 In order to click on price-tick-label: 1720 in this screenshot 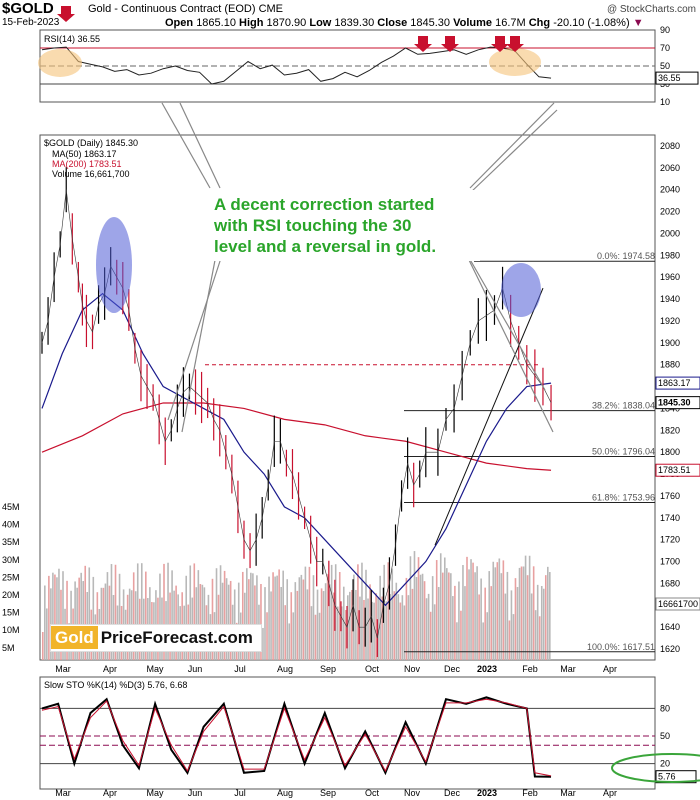, I will do `click(670, 540)`.